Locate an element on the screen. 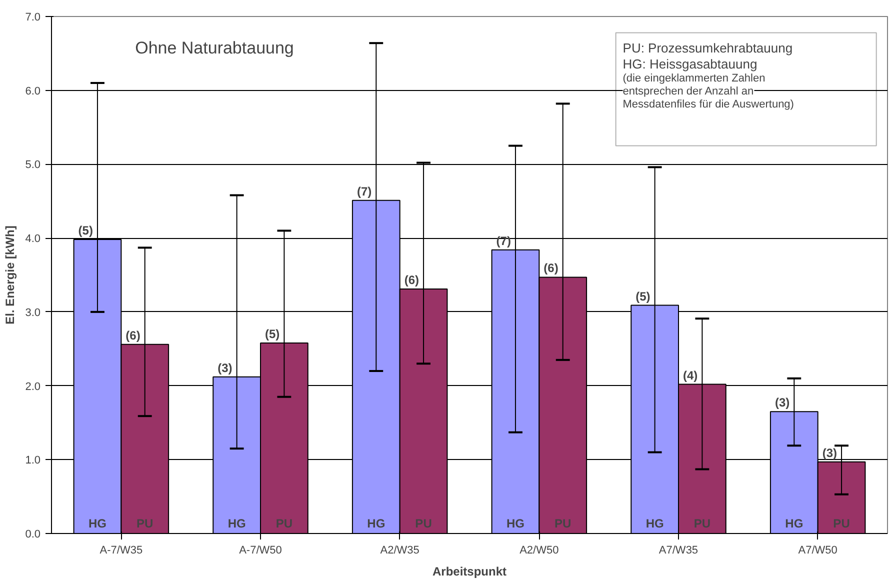 This screenshot has width=891, height=581. x-tick-label: A2/W35 is located at coordinates (400, 550).